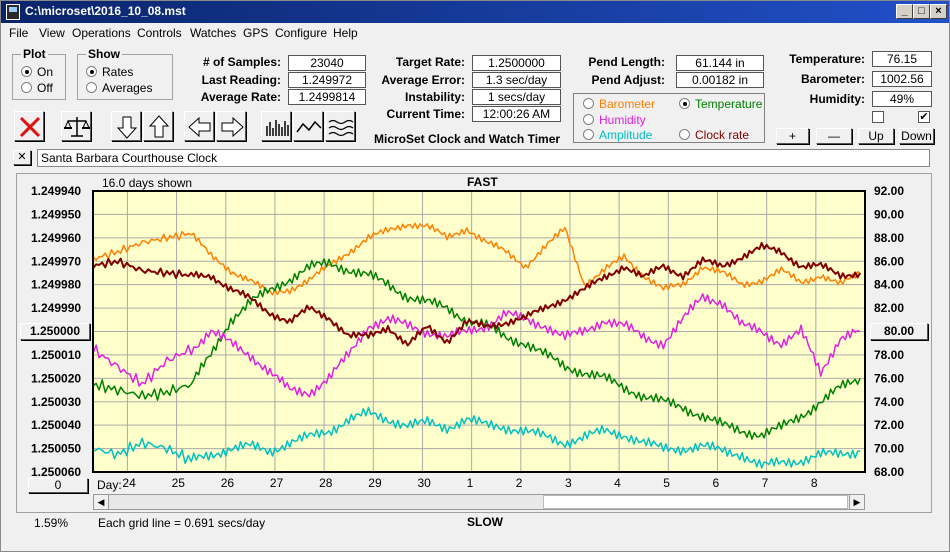 The image size is (950, 552). I want to click on sensor-select-box, so click(669, 118).